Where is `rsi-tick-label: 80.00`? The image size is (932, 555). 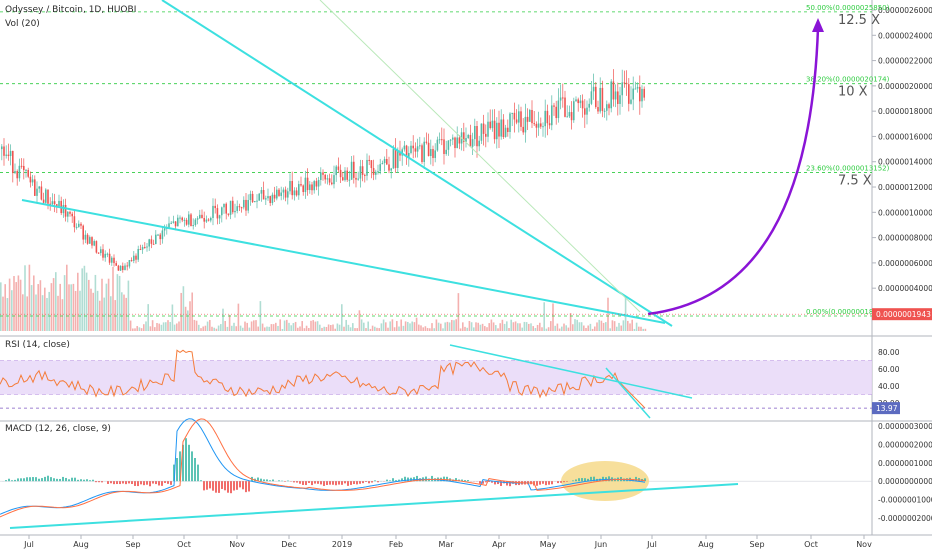
rsi-tick-label: 80.00 is located at coordinates (889, 352).